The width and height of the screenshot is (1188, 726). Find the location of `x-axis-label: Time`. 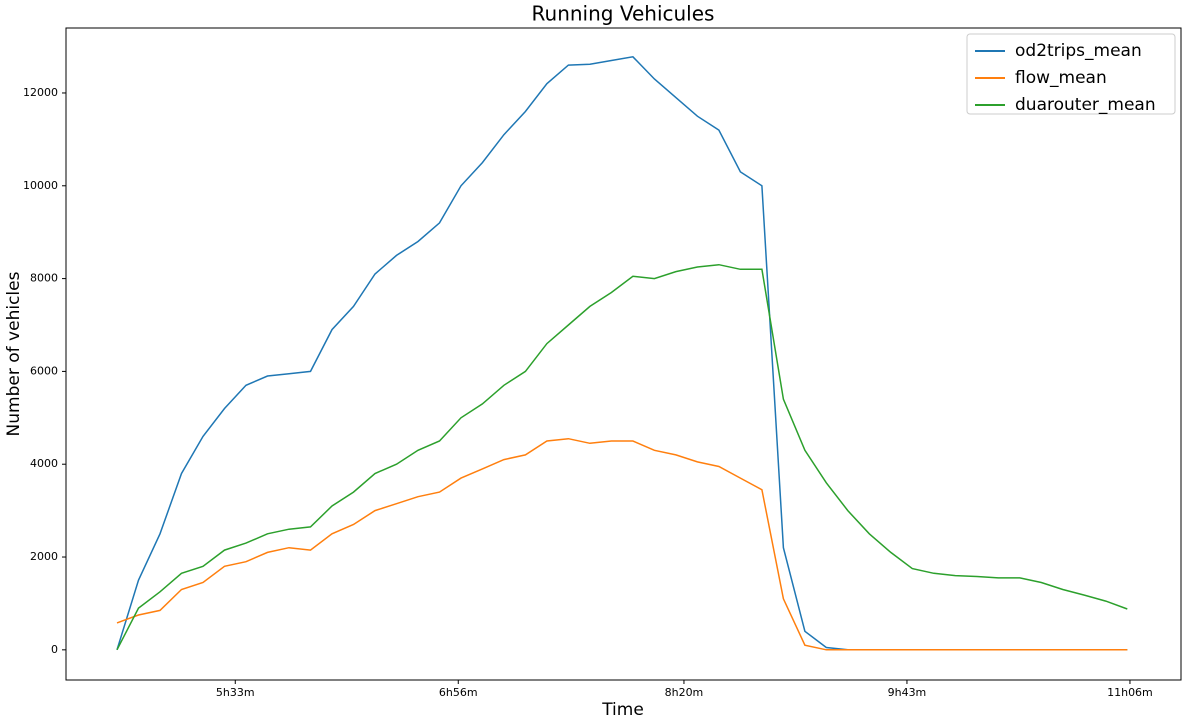

x-axis-label: Time is located at coordinates (622, 710).